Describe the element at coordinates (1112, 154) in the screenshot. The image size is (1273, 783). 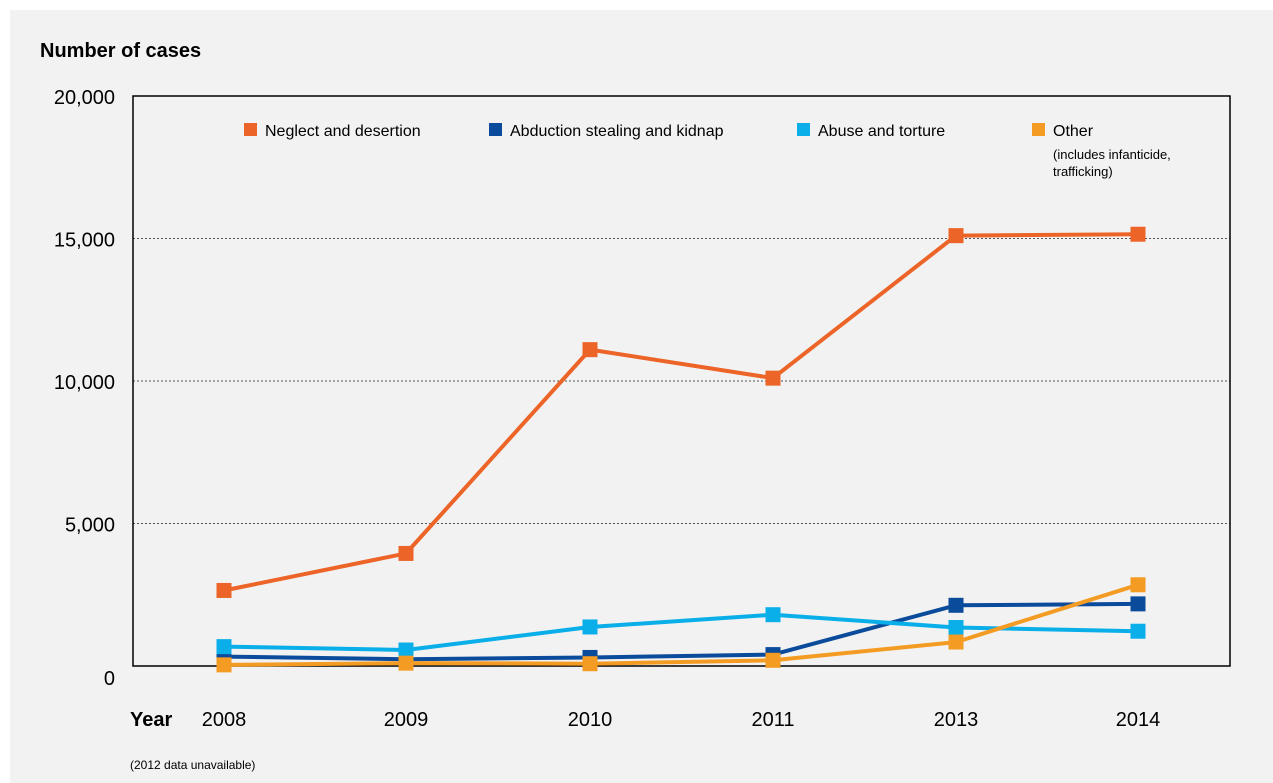
I see `legend-sublabel: (includes infanticide,` at that location.